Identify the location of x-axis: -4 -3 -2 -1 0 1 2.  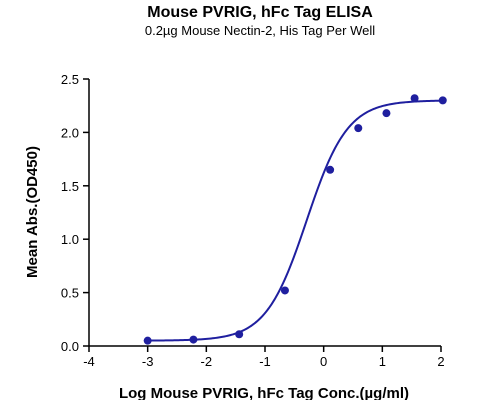
(264, 357).